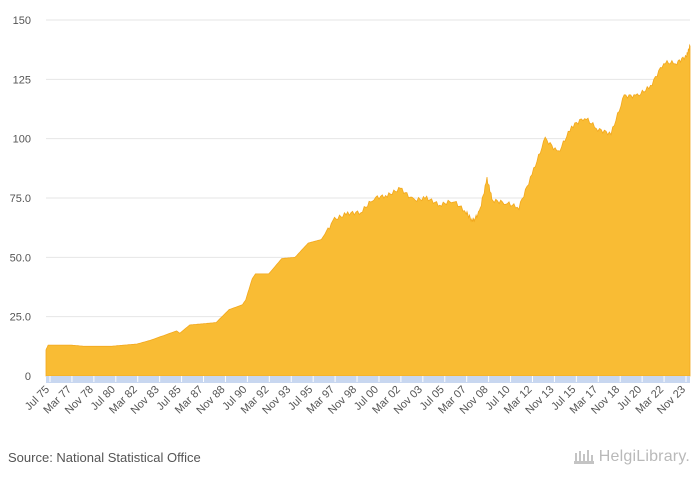  Describe the element at coordinates (22, 21) in the screenshot. I see `y-tick-label: 150` at that location.